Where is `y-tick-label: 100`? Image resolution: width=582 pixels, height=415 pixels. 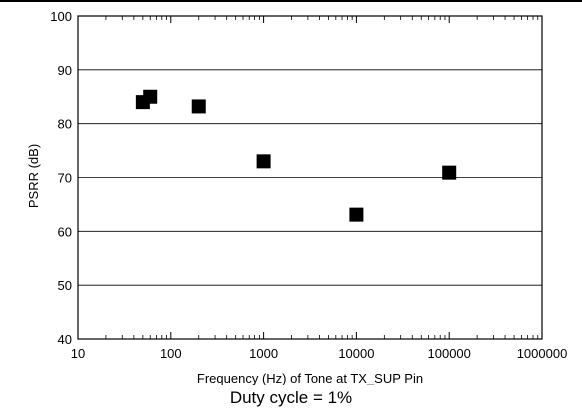 y-tick-label: 100 is located at coordinates (61, 16).